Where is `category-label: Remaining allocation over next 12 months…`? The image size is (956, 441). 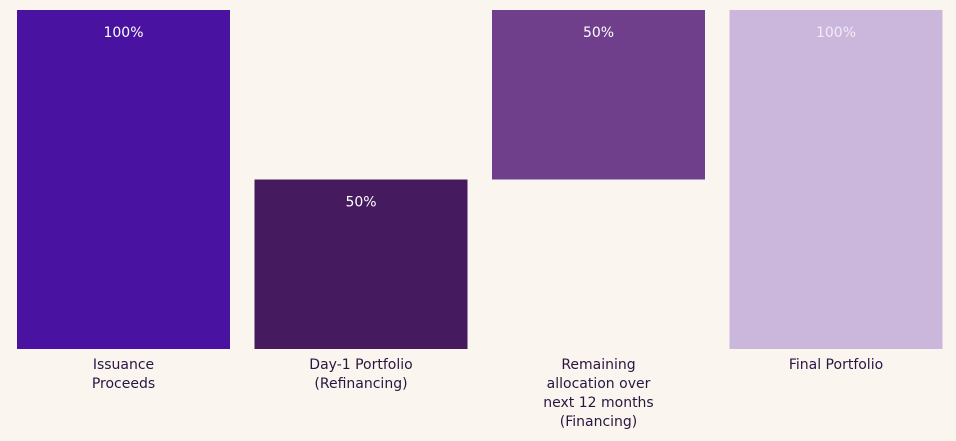
category-label: Remaining allocation over next 12 months… is located at coordinates (598, 393).